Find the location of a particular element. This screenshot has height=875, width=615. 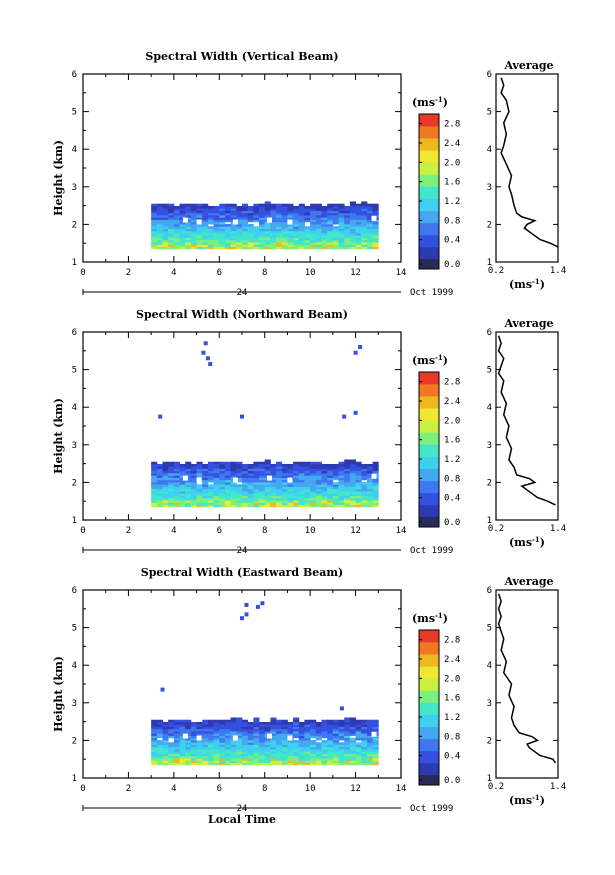

colorbar-tick-label: 0.8 is located at coordinates (452, 221).